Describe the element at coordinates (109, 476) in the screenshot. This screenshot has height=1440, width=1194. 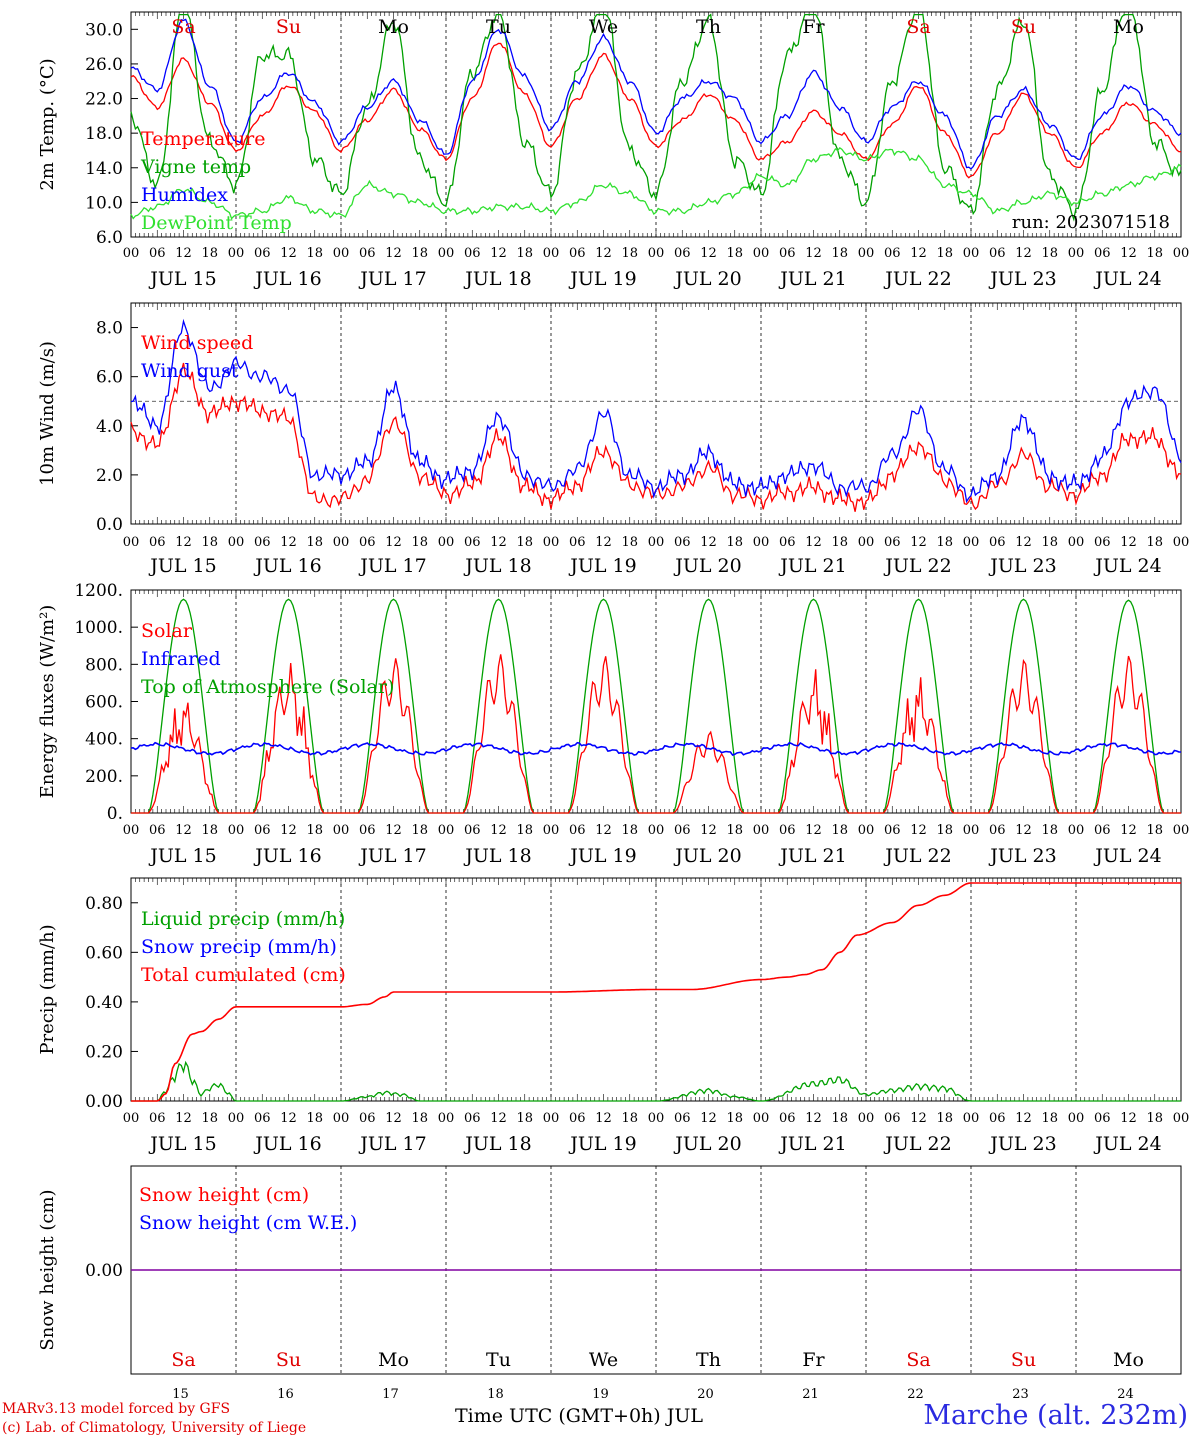
I see `y-tick-label: 2.0` at that location.